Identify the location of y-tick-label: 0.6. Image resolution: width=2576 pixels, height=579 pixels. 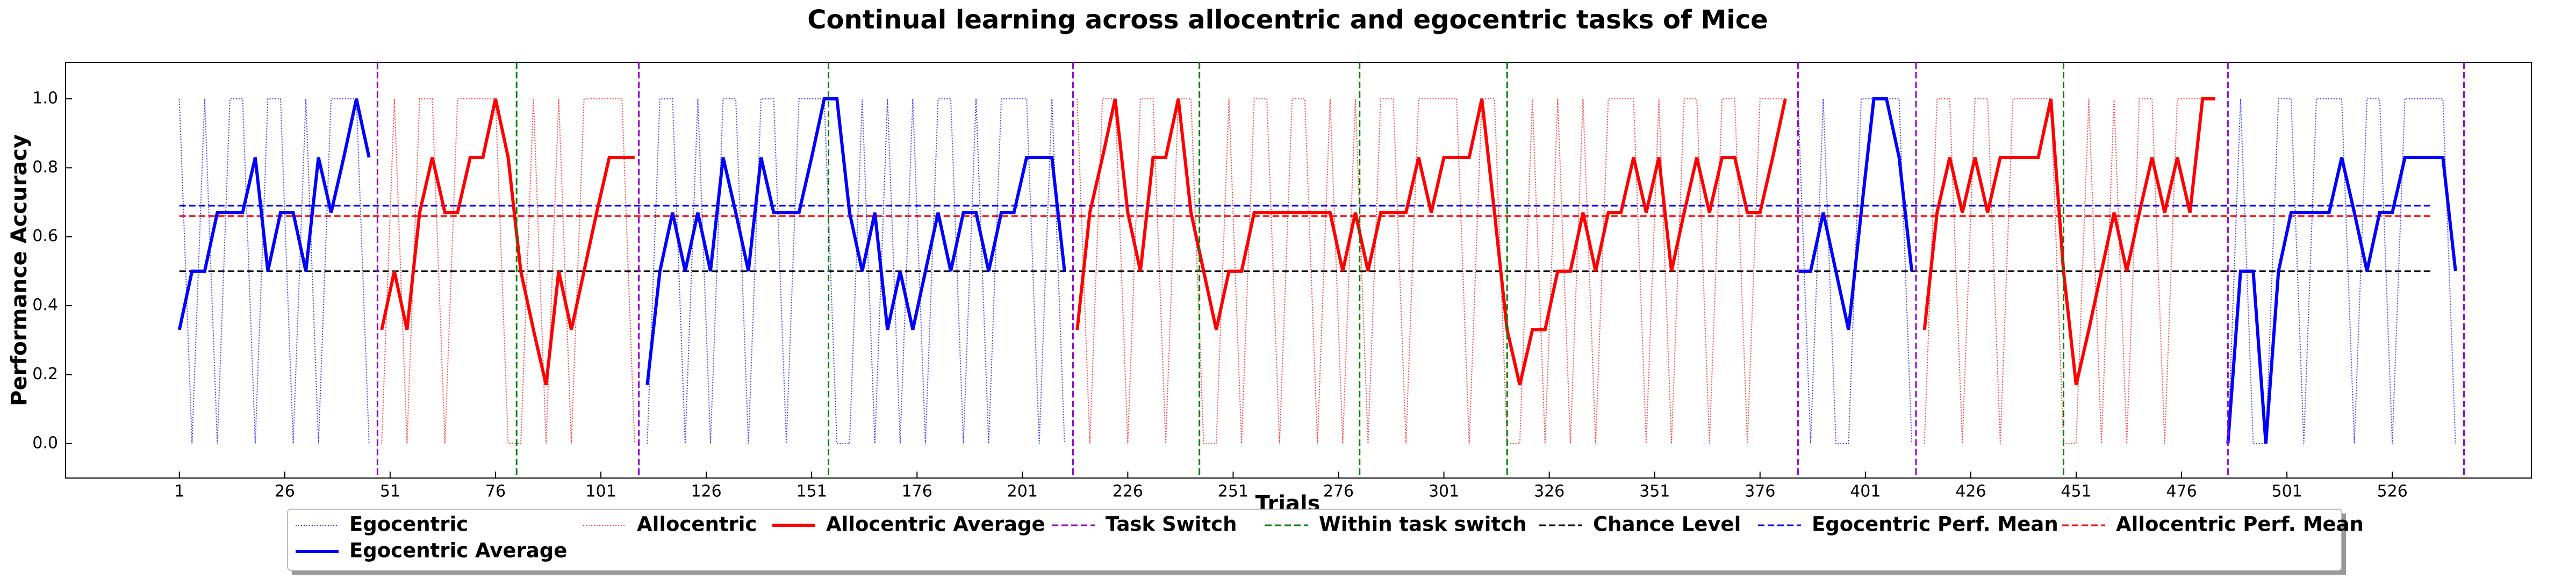
(45, 236).